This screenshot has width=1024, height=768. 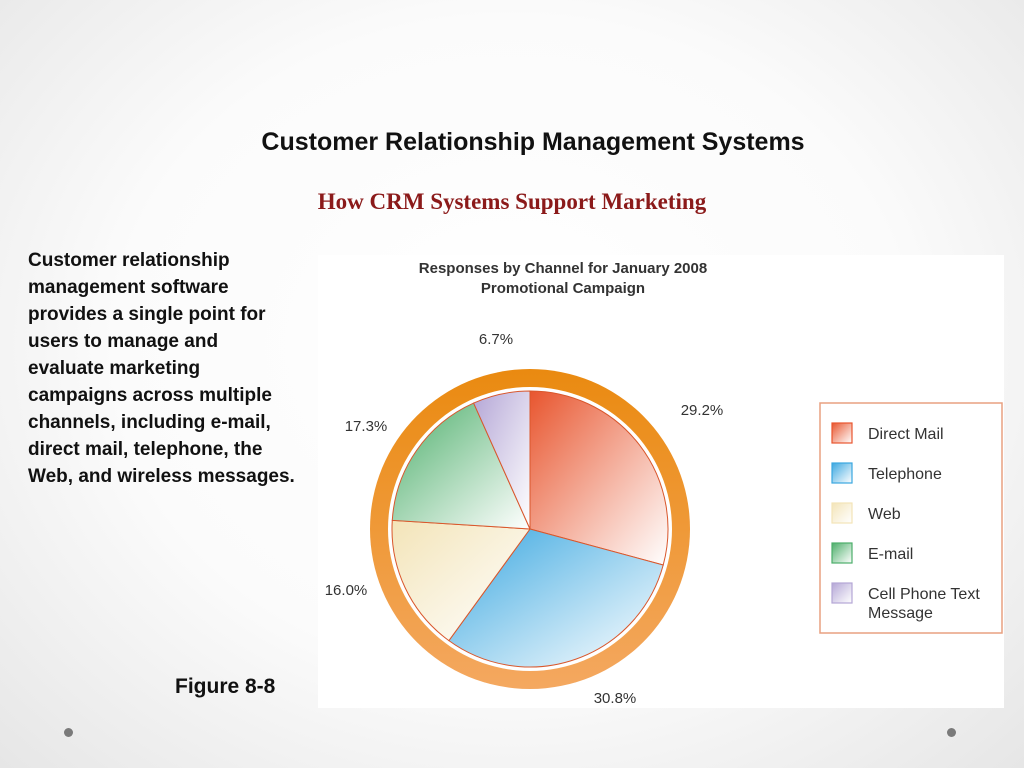 I want to click on legend-swatch-telephone, so click(x=842, y=473).